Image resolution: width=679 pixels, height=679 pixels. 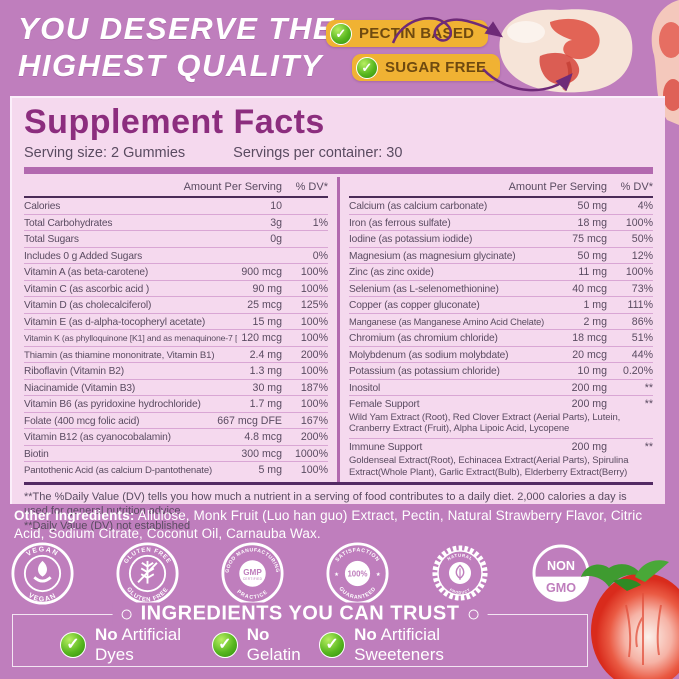 I want to click on nutrient-amount: 1.3 mg, so click(x=265, y=371).